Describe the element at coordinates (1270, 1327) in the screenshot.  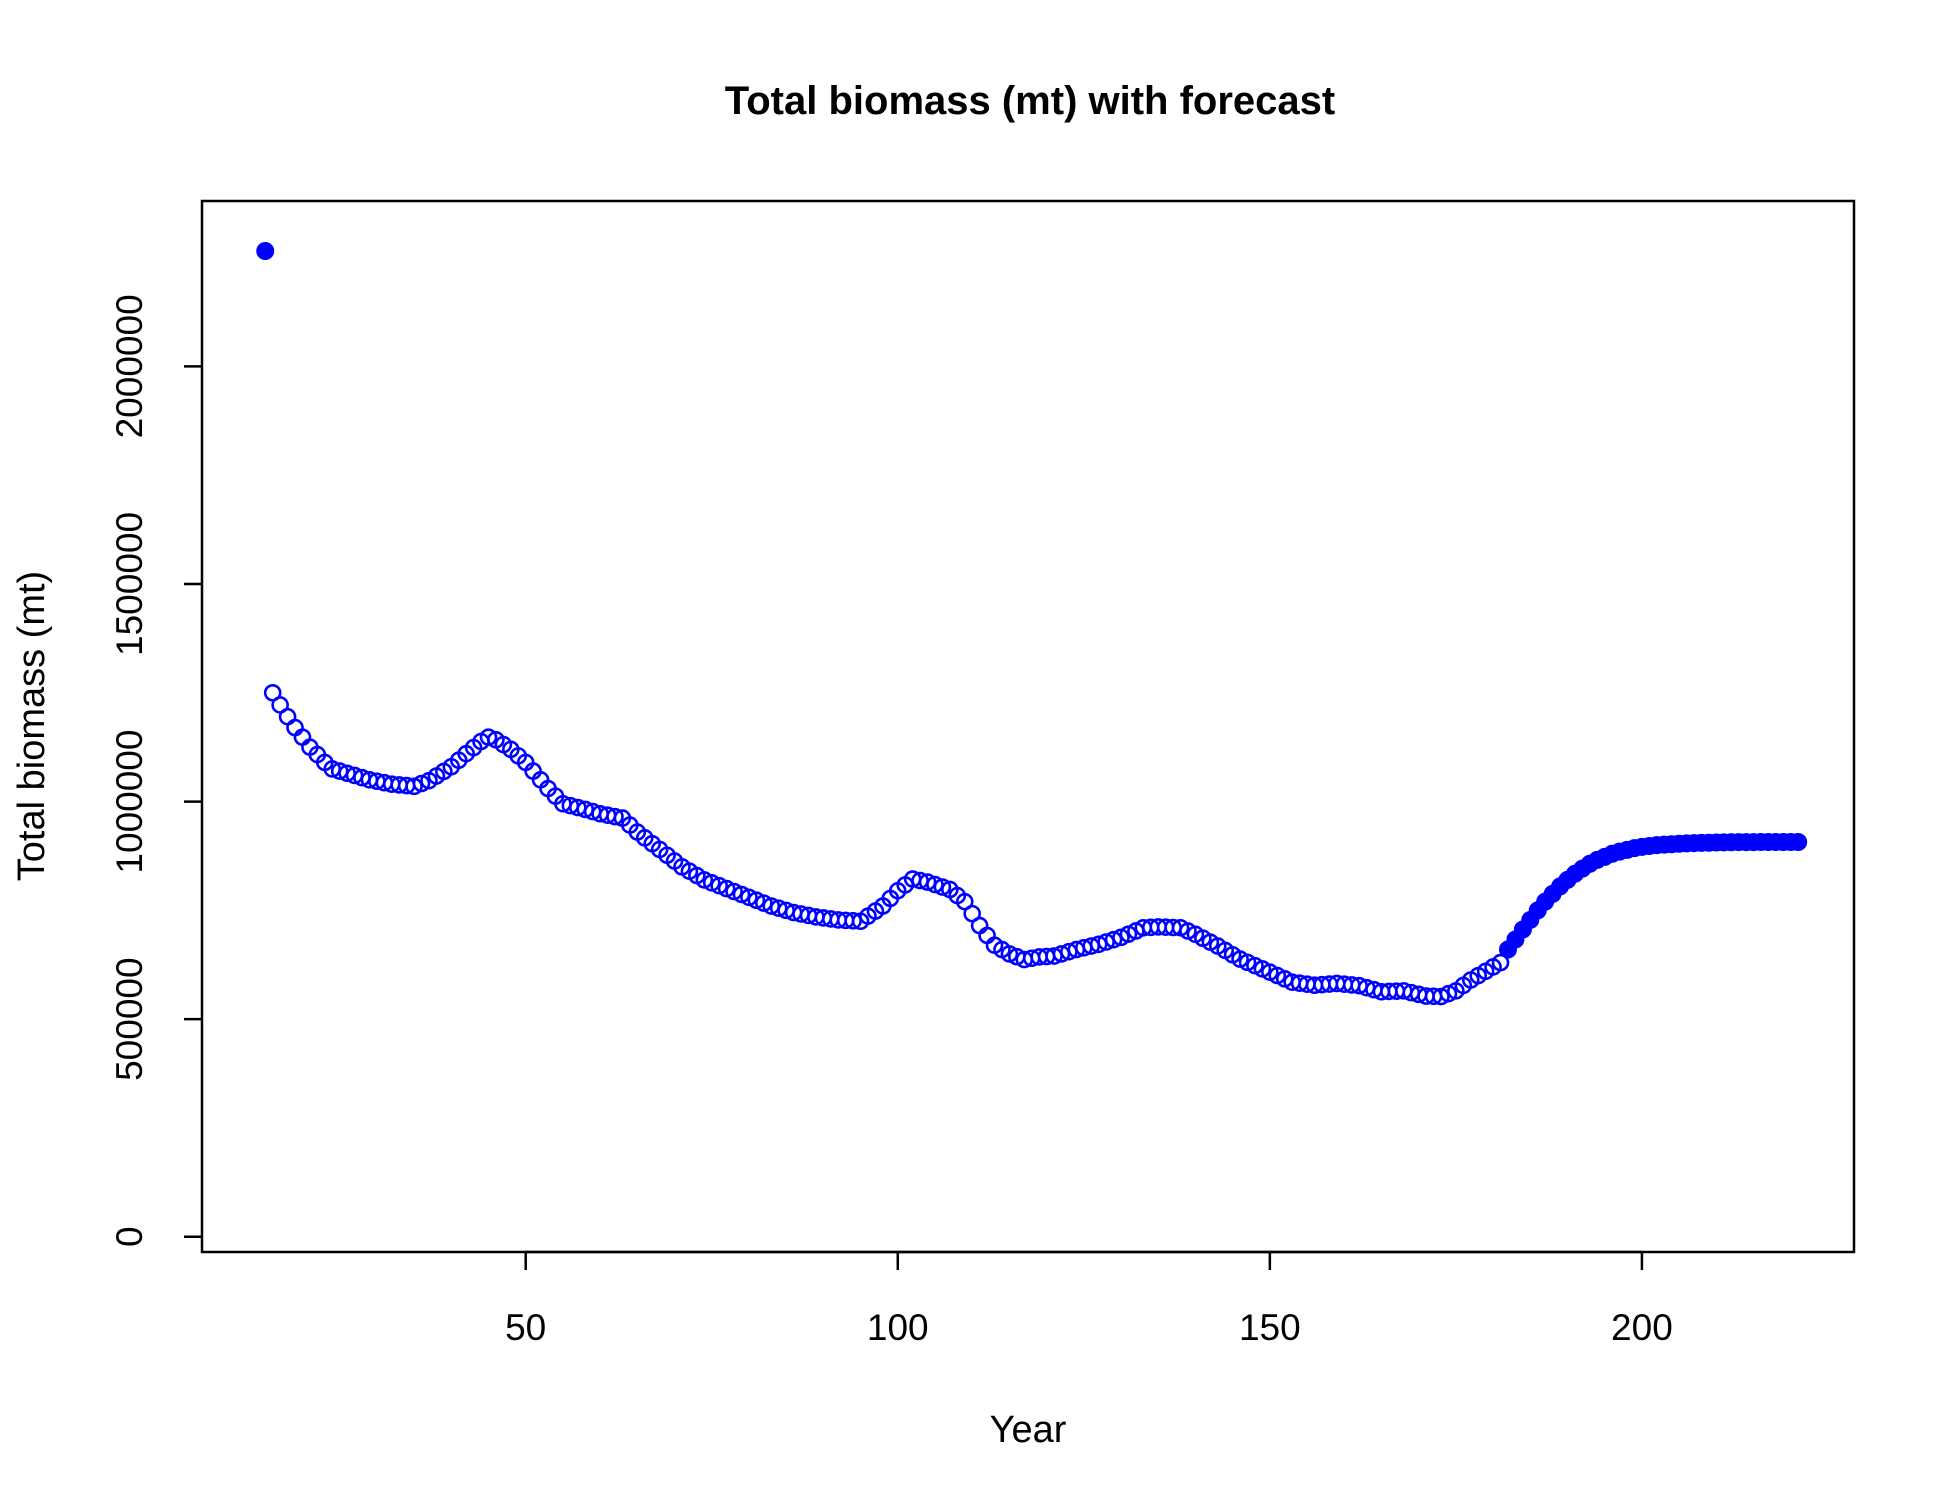
I see `x-tick-label: 150` at that location.